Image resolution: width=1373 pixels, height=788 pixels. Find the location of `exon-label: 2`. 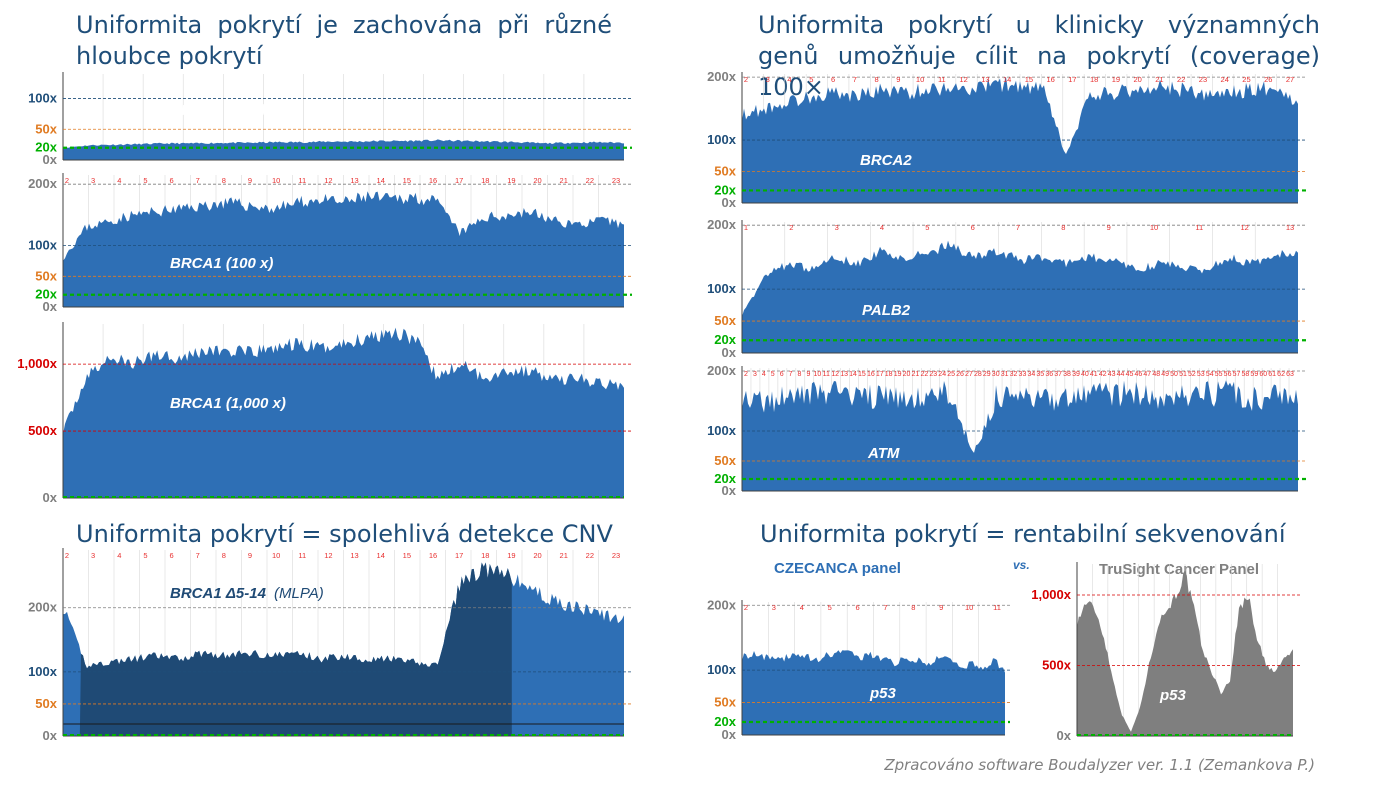

exon-label: 2 is located at coordinates (67, 180).